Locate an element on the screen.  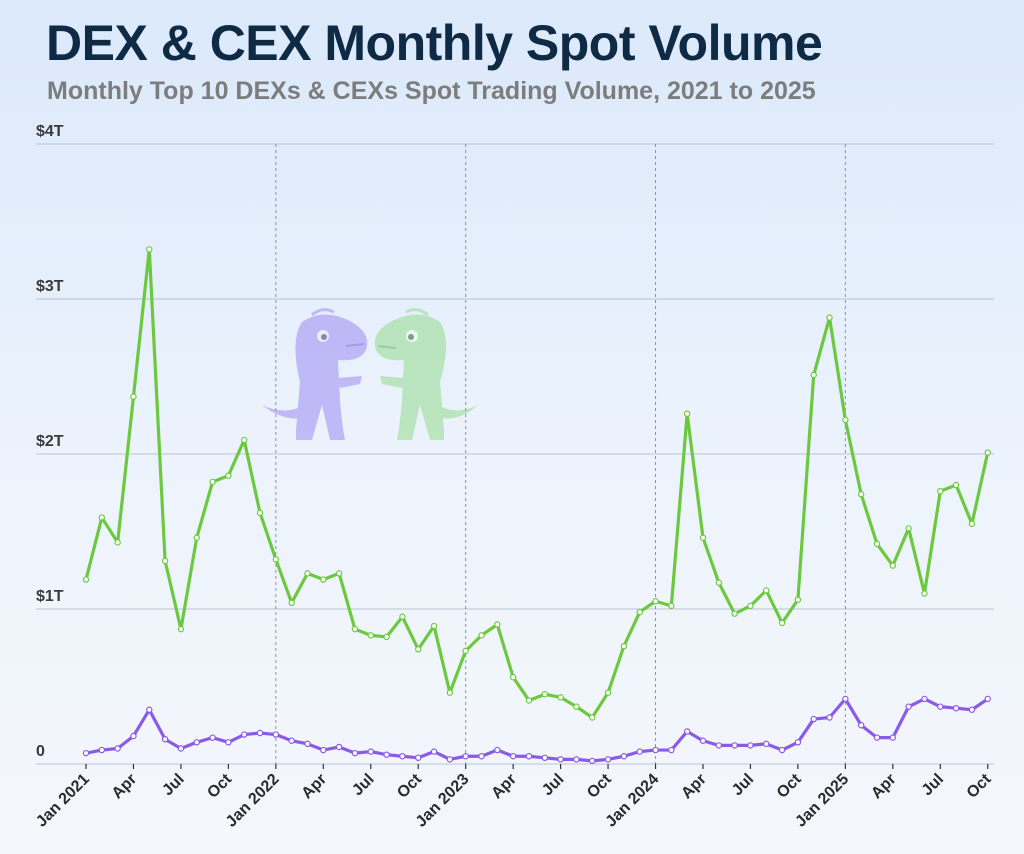
mascot-watermark is located at coordinates (370, 374).